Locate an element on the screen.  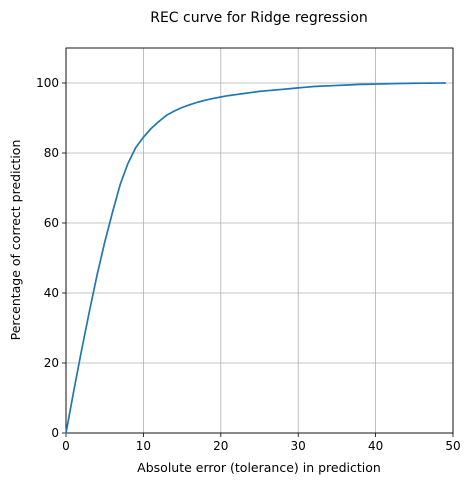
x-axis-ticks: 0 10 20 30 40 50 is located at coordinates (261, 443).